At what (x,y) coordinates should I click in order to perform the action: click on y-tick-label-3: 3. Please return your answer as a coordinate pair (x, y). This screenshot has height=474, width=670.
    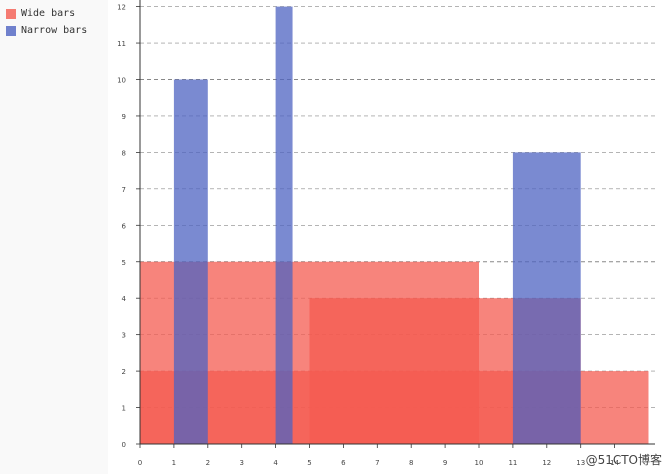
    Looking at the image, I should click on (124, 336).